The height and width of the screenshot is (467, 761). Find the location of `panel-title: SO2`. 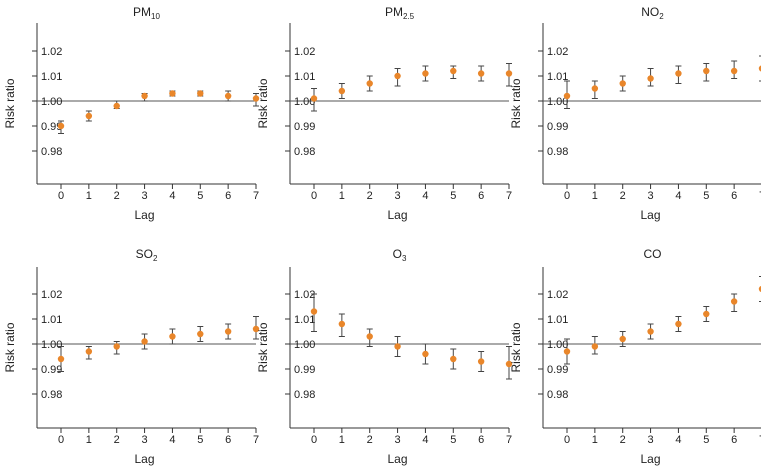

panel-title: SO2 is located at coordinates (147, 255).